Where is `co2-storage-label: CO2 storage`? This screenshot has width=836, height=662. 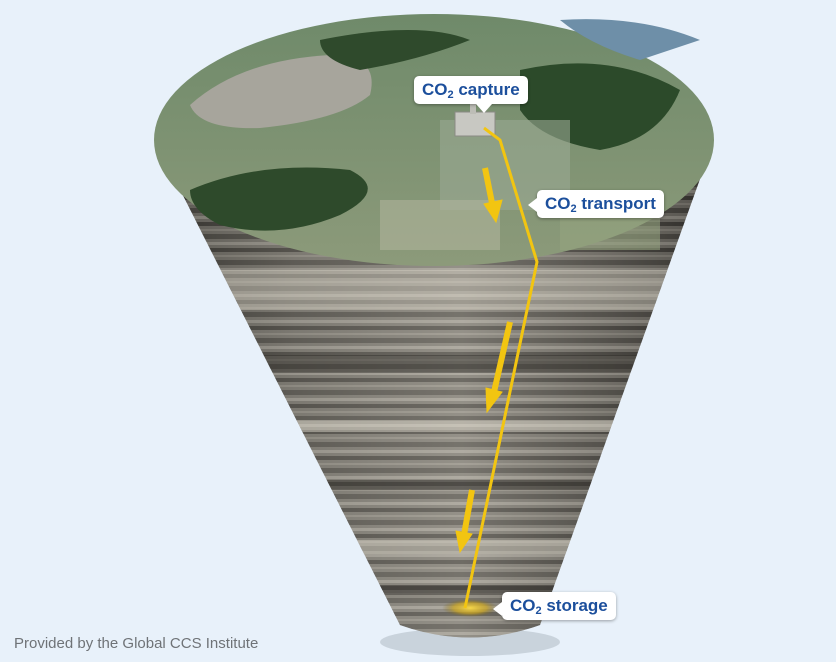 co2-storage-label: CO2 storage is located at coordinates (554, 606).